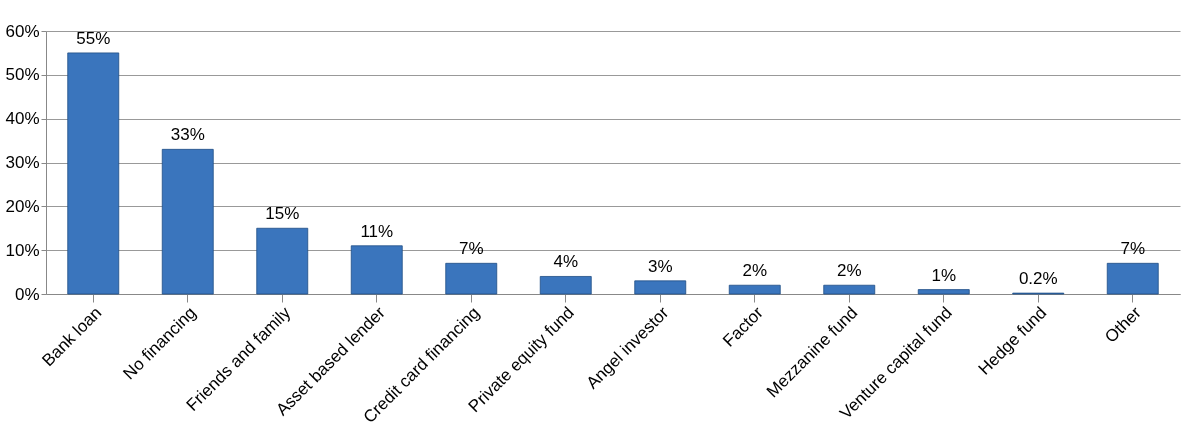 The image size is (1188, 430). What do you see at coordinates (282, 214) in the screenshot?
I see `data-label: 15%` at bounding box center [282, 214].